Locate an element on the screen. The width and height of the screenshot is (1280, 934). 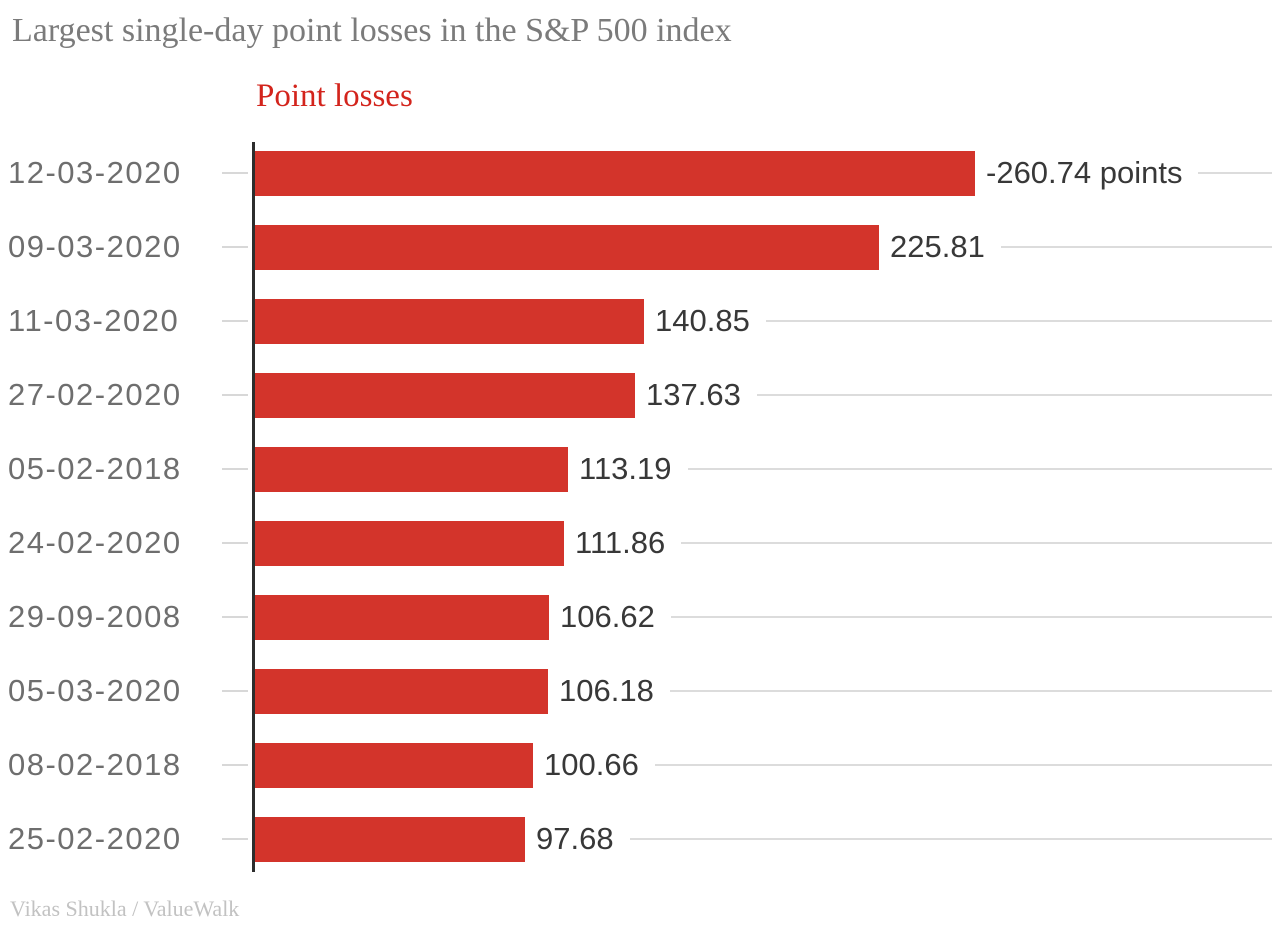
category-label: 25-02-2020 is located at coordinates (95, 838).